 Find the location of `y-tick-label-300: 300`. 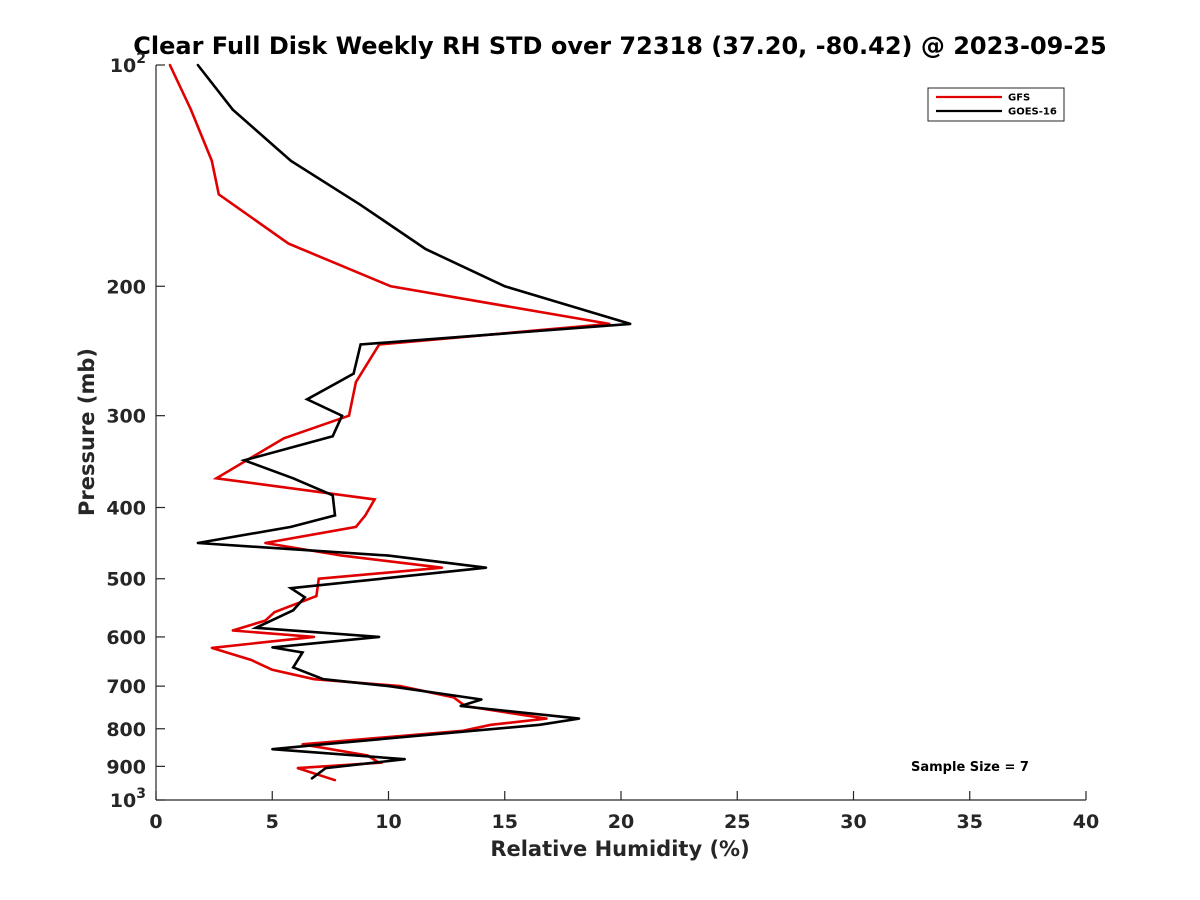

y-tick-label-300: 300 is located at coordinates (126, 417).